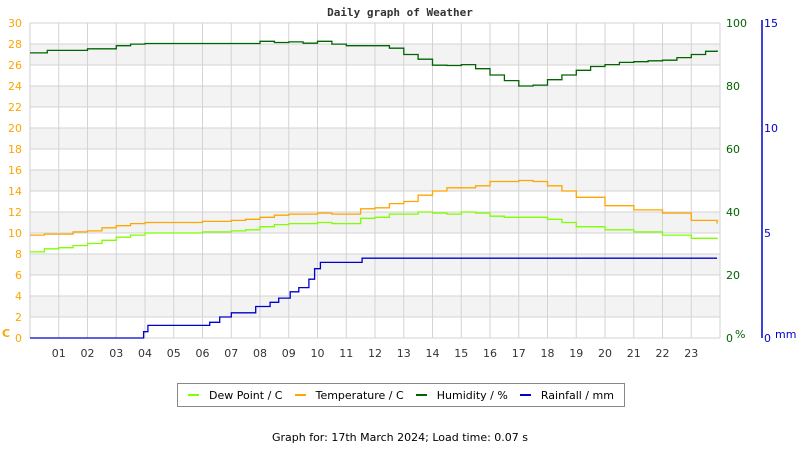  Describe the element at coordinates (740, 334) in the screenshot. I see `humidity-axis-unit: %` at that location.